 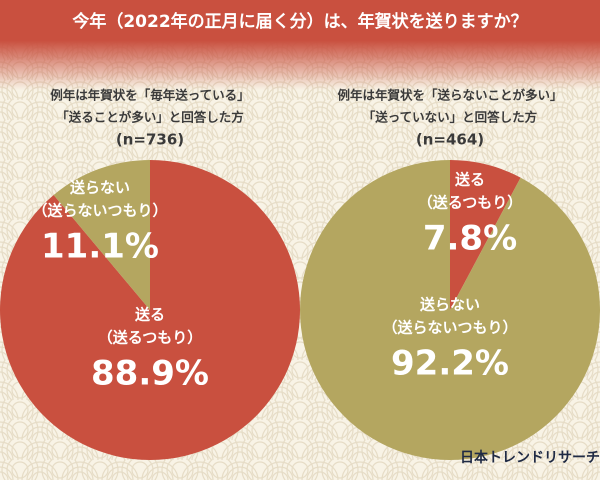 What do you see at coordinates (470, 239) in the screenshot?
I see `value-label: 7.8%` at bounding box center [470, 239].